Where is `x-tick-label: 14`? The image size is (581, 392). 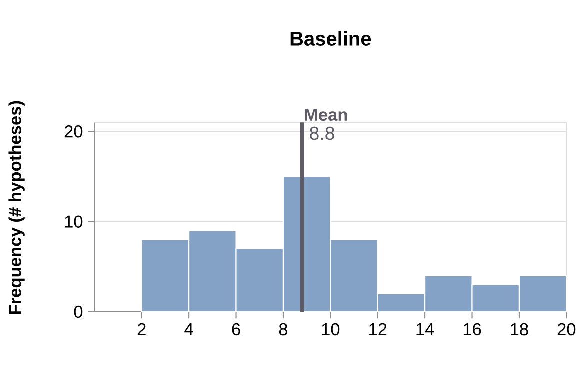 x-tick-label: 14 is located at coordinates (425, 329).